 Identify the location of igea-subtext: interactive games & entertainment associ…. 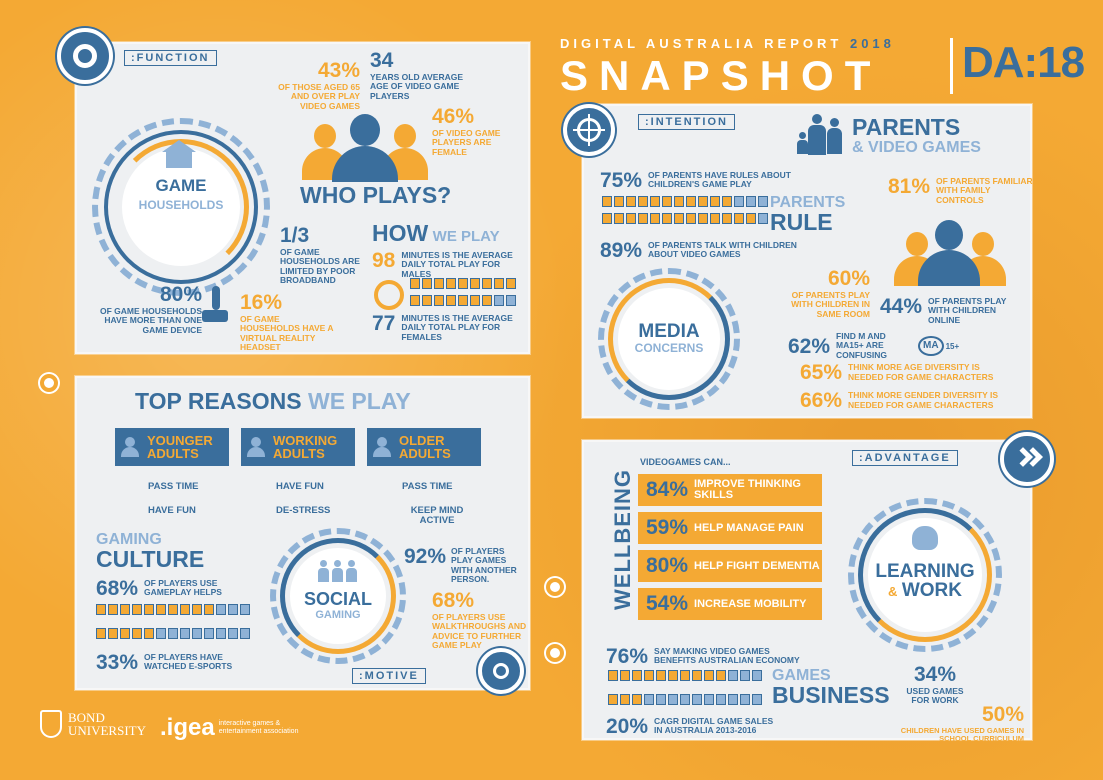
(258, 727).